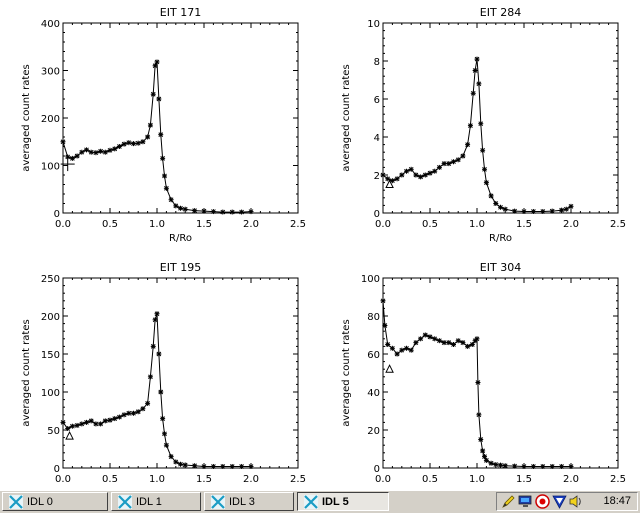 This screenshot has height=513, width=640. Describe the element at coordinates (50, 24) in the screenshot. I see `y-tick-label: 400` at that location.